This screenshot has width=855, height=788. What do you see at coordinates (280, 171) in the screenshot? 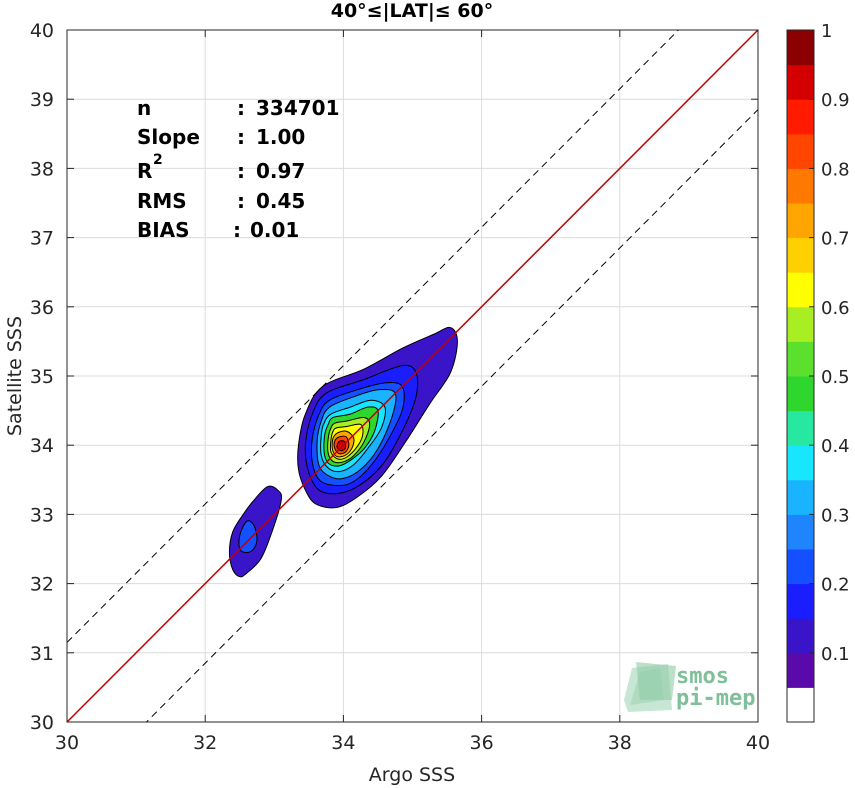
I see `stat-r2-value: 0.97` at bounding box center [280, 171].